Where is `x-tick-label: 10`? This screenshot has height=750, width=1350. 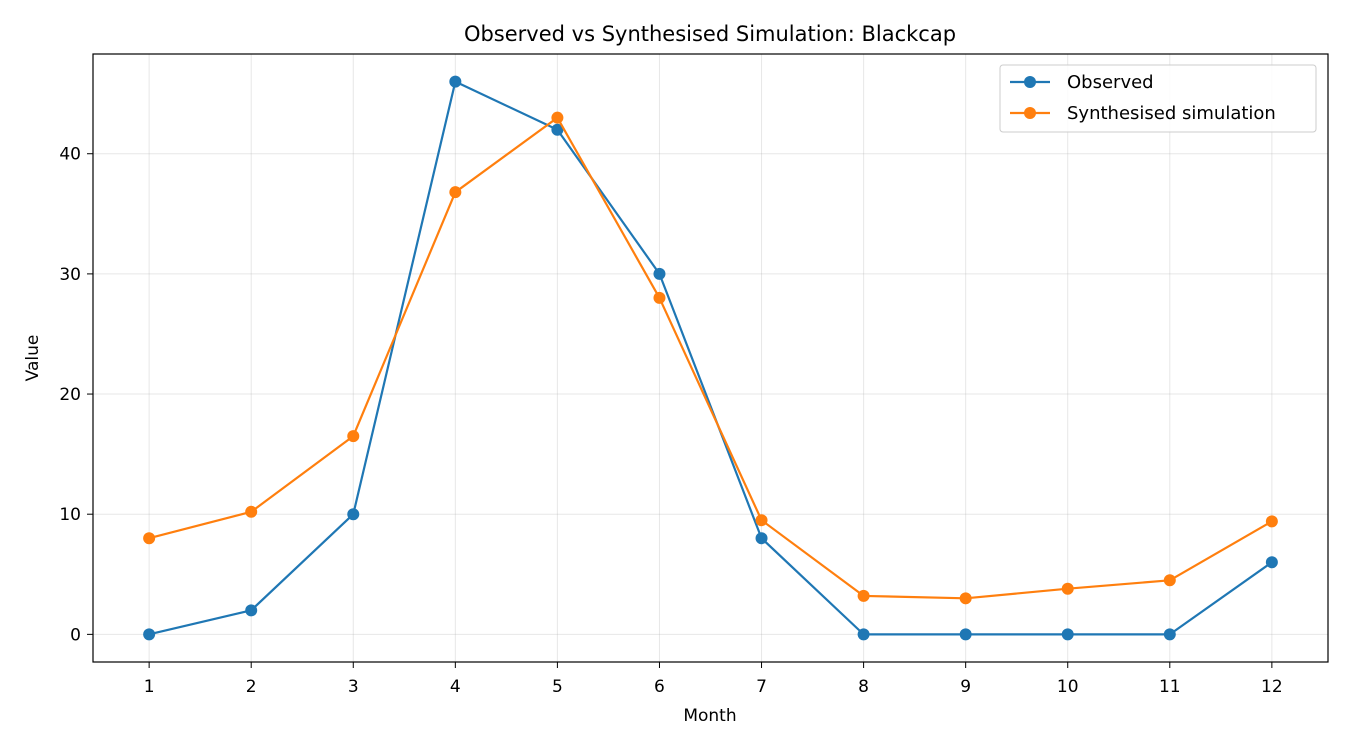
x-tick-label: 10 is located at coordinates (1068, 687).